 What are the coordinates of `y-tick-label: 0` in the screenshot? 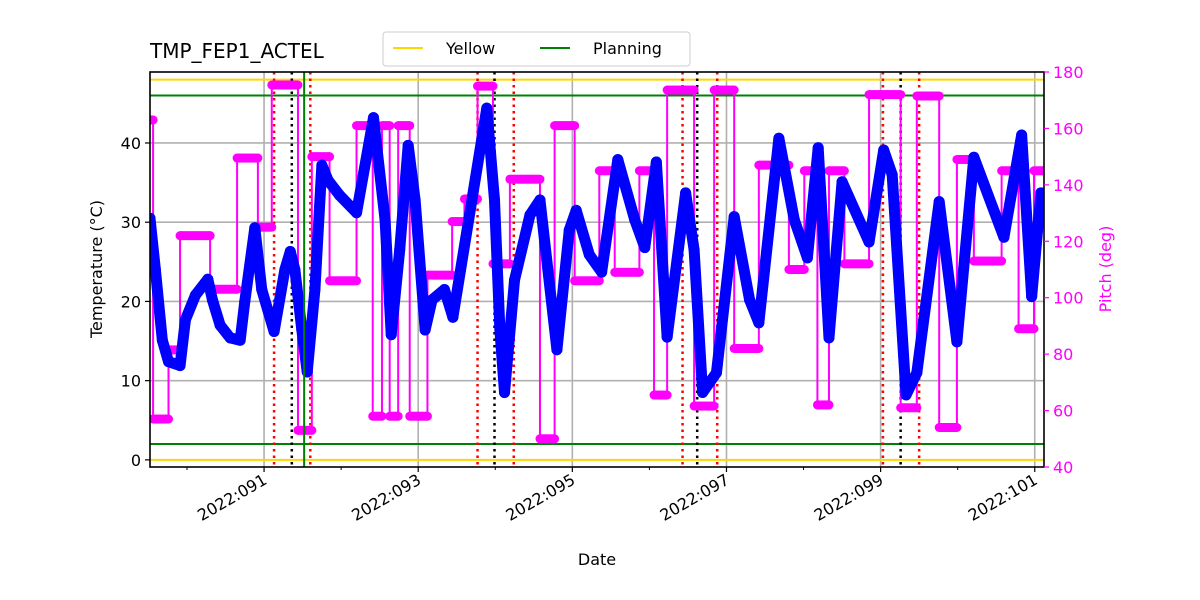 It's located at (136, 460).